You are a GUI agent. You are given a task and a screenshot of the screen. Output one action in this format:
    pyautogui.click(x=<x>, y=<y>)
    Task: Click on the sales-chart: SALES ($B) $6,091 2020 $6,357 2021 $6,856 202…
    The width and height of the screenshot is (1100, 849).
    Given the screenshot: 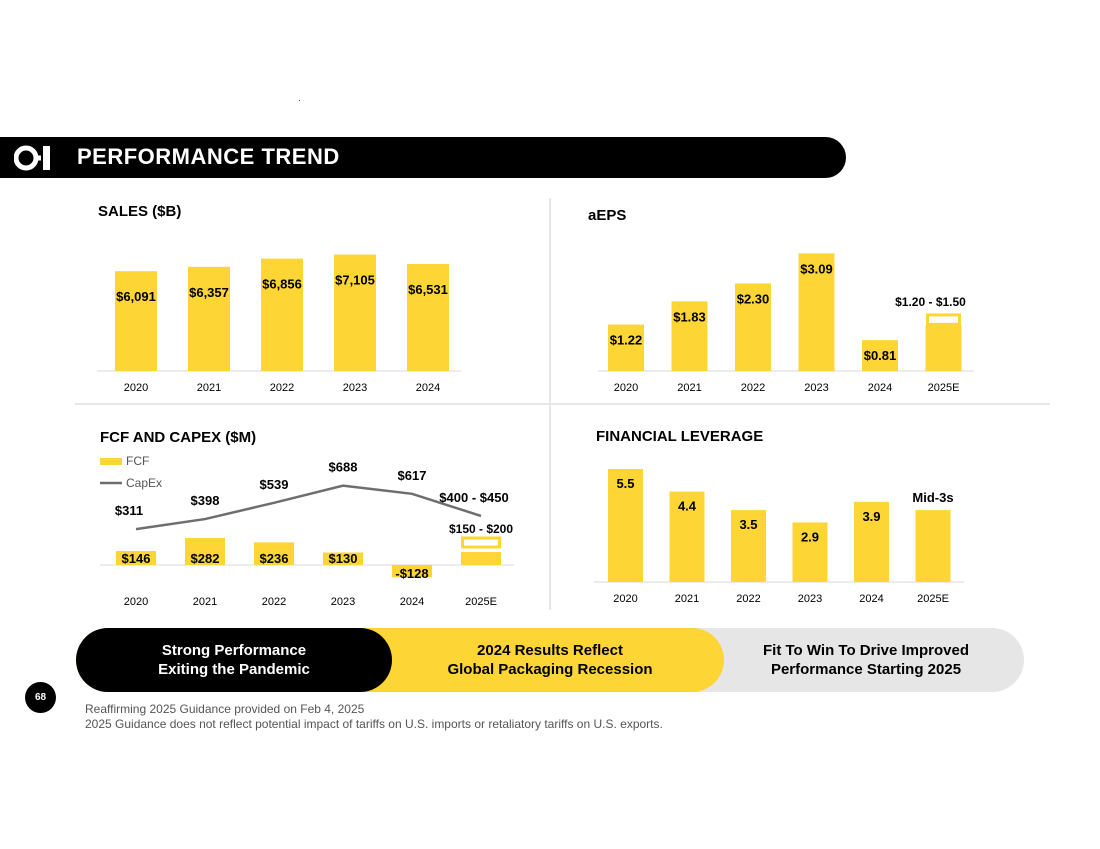 What is the action you would take?
    pyautogui.click(x=279, y=298)
    